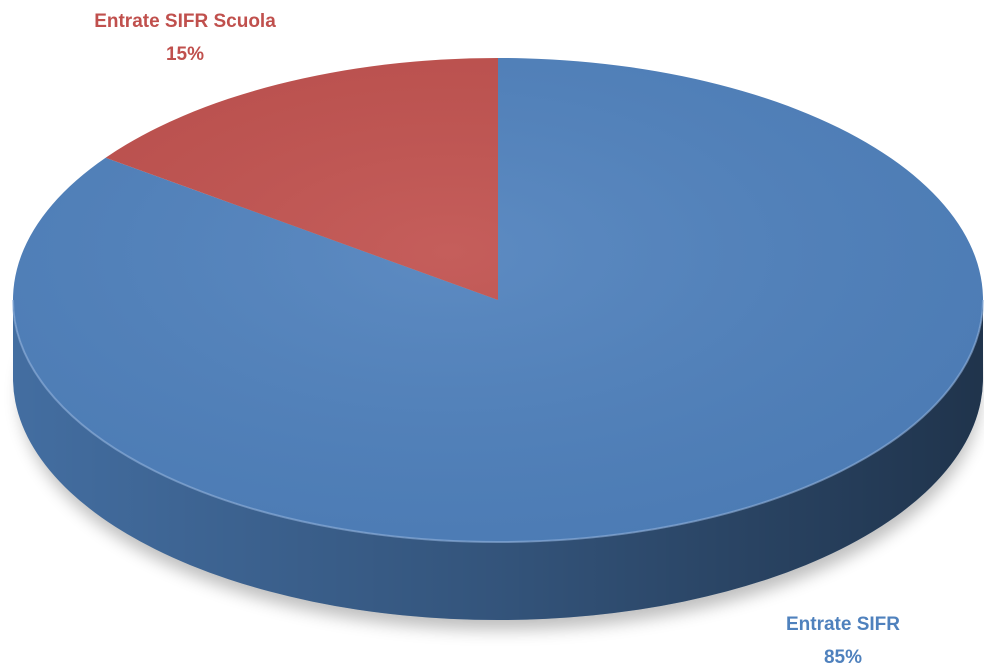 The height and width of the screenshot is (670, 984). Describe the element at coordinates (843, 624) in the screenshot. I see `slice-label: Entrate SIFR` at that location.